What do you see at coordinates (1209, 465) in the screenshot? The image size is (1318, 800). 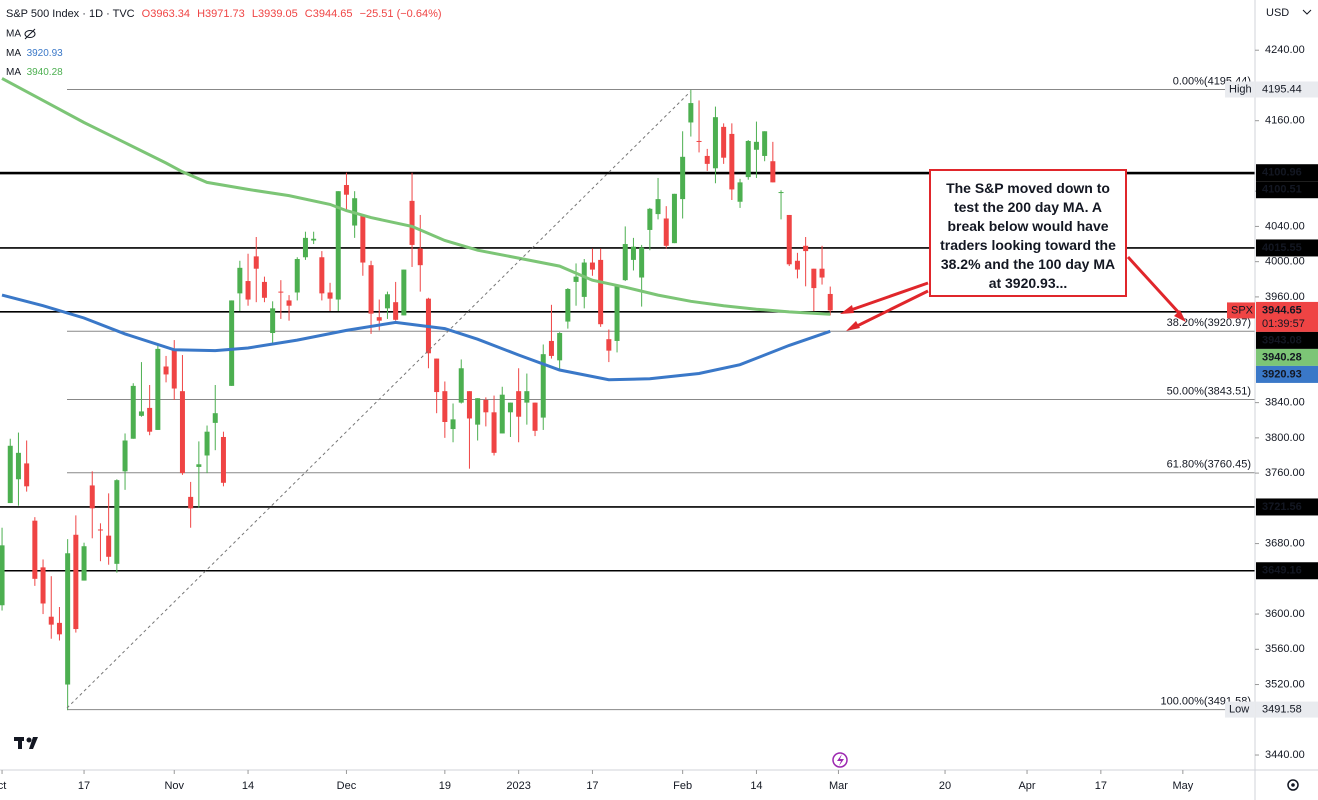 I see `fib-label: 61.80%(3760.45)` at bounding box center [1209, 465].